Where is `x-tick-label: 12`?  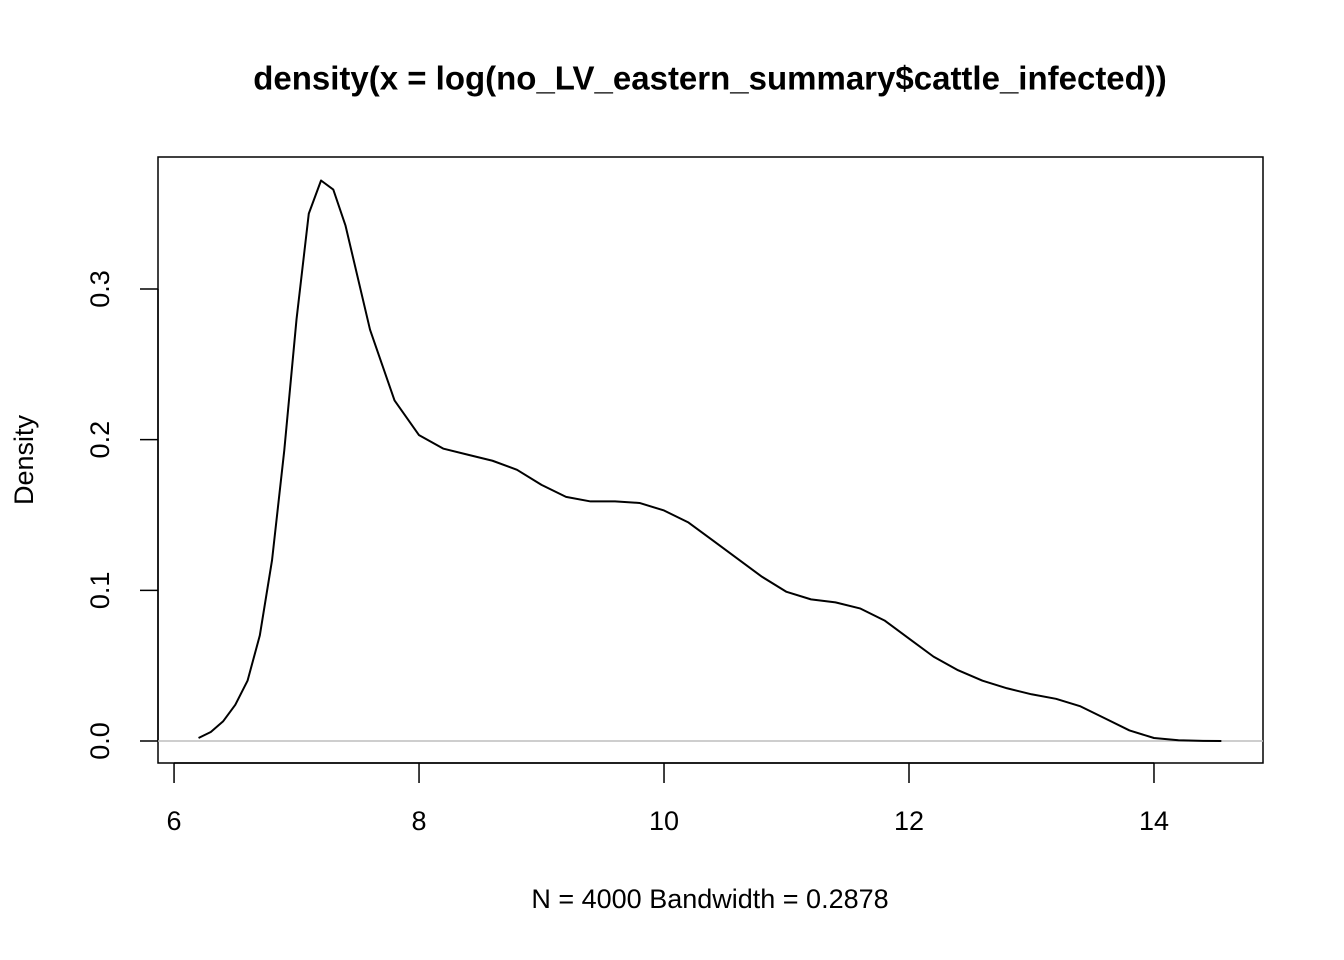
x-tick-label: 12 is located at coordinates (909, 821).